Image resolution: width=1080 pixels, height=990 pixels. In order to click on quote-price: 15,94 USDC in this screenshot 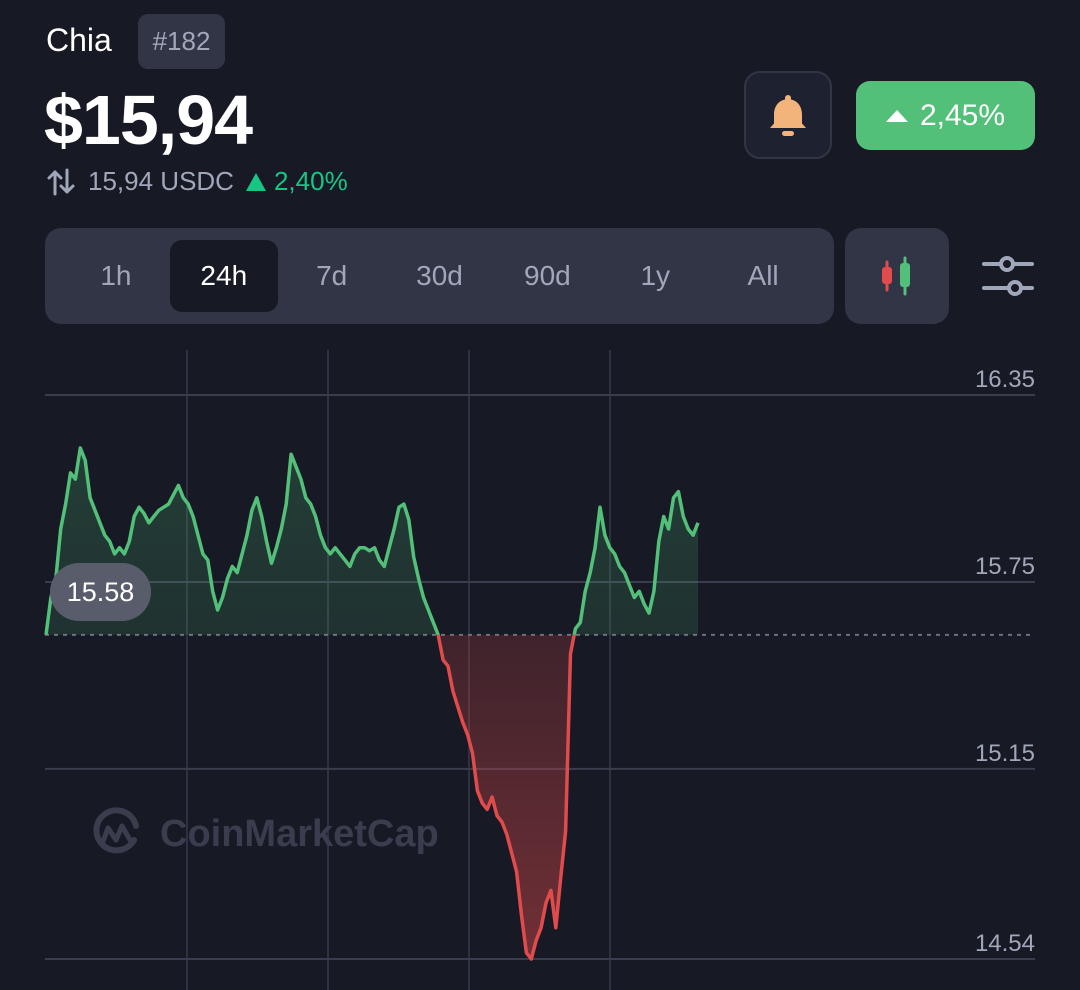, I will do `click(161, 181)`.